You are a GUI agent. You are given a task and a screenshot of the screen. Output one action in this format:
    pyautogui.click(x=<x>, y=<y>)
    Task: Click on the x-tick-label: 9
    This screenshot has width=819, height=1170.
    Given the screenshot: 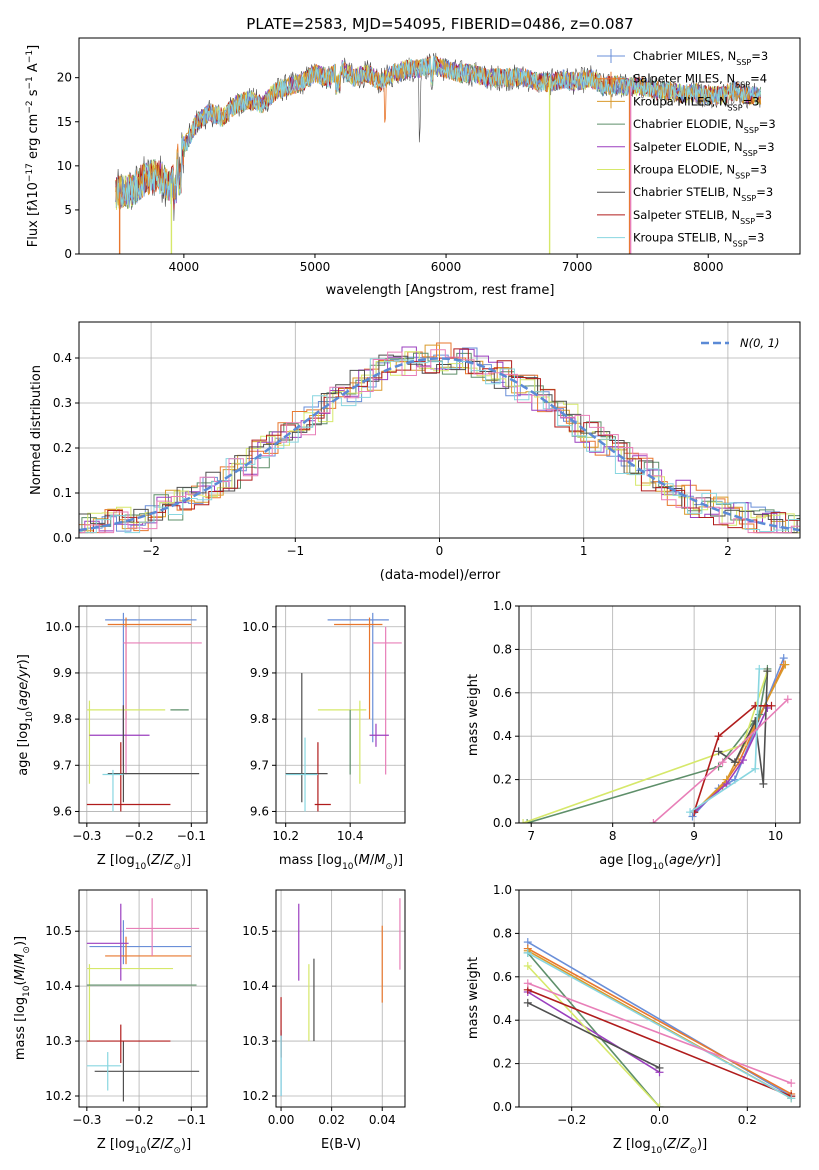 What is the action you would take?
    pyautogui.click(x=694, y=836)
    